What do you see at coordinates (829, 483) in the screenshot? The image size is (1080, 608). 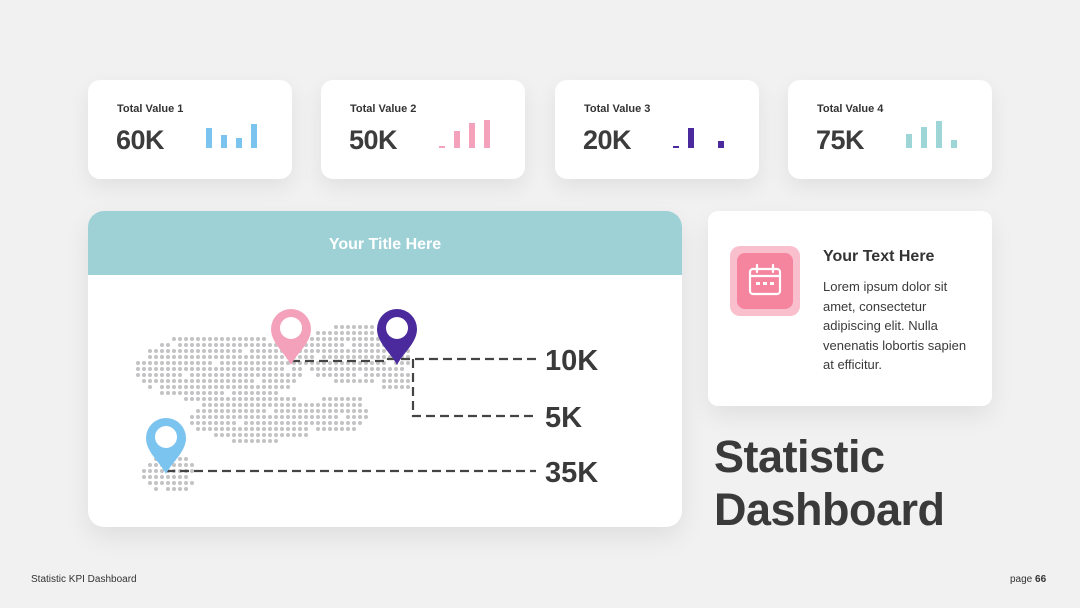 I see `page-title: Statistic Dashboard` at bounding box center [829, 483].